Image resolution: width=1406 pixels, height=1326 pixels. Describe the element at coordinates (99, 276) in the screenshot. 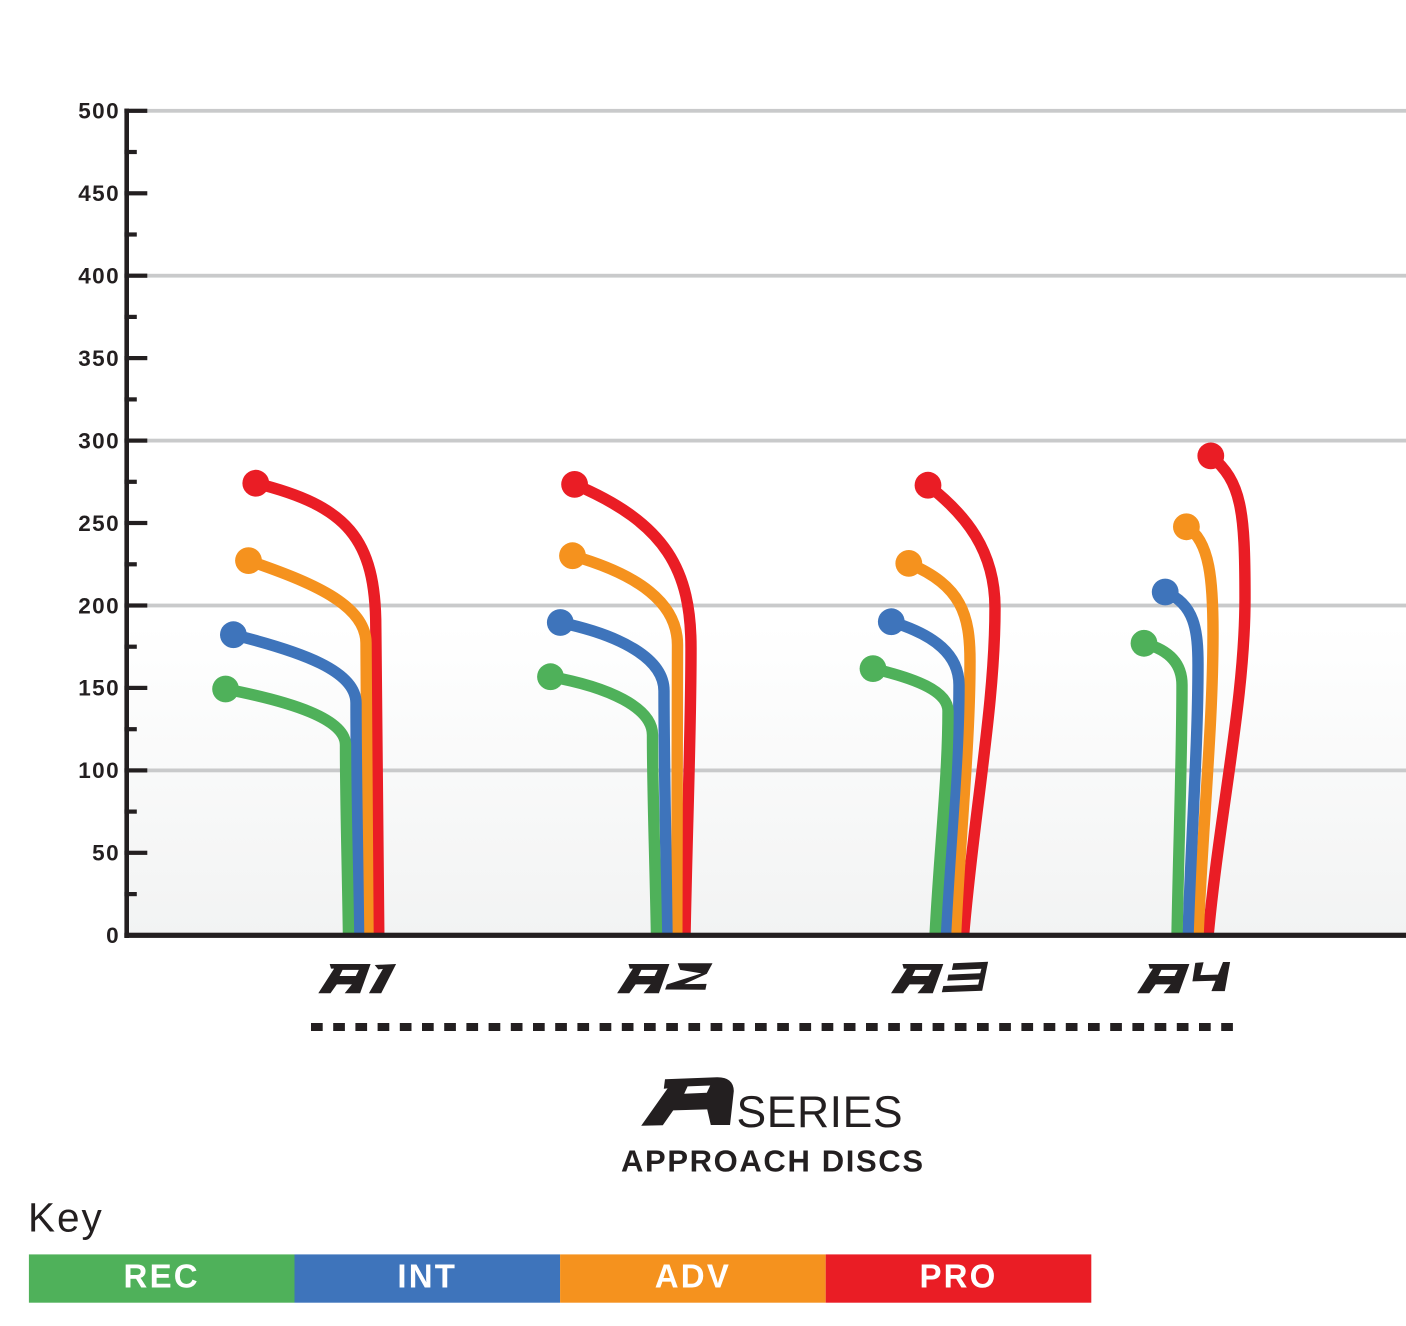

I see `svg-text: 400` at that location.